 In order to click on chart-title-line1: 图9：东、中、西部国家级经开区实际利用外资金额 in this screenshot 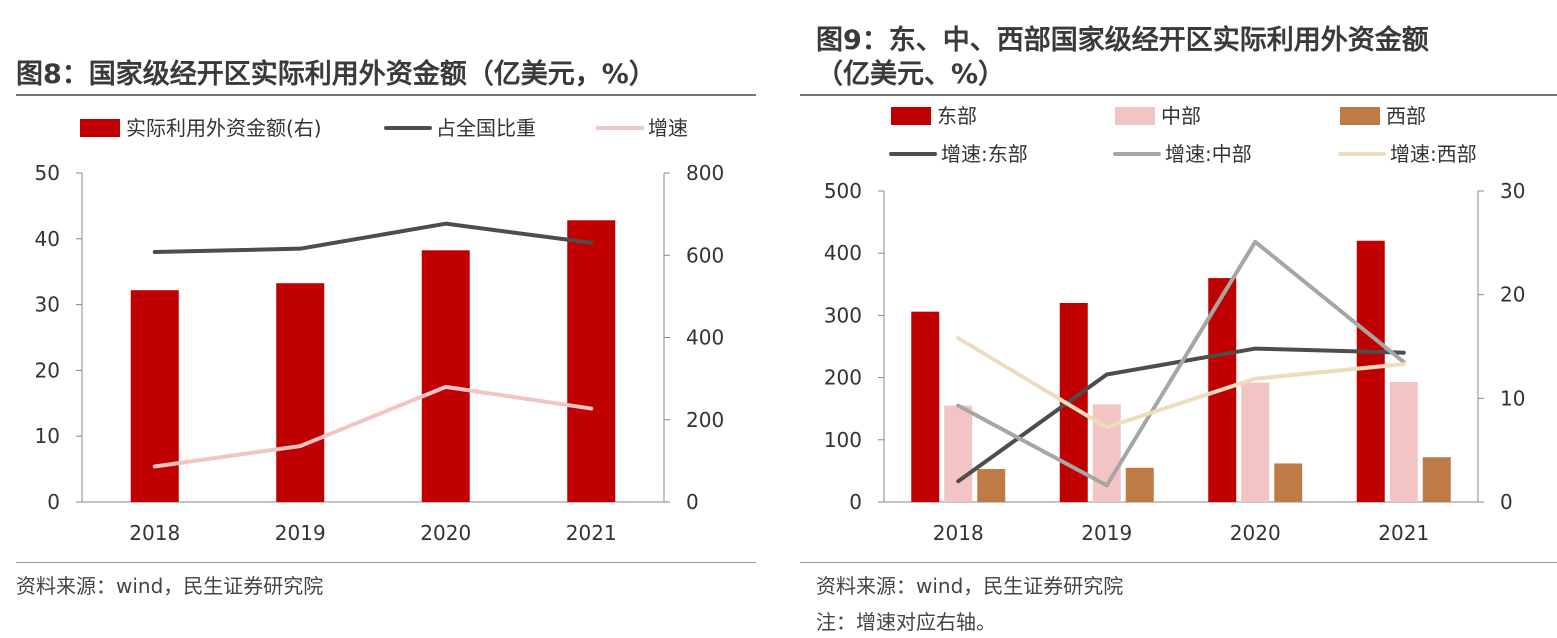, I will do `click(1122, 40)`.